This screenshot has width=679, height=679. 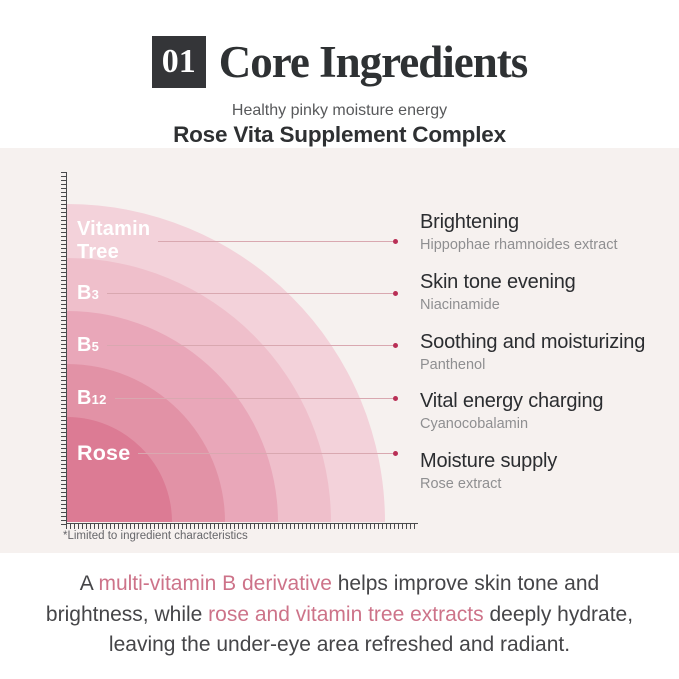 What do you see at coordinates (533, 342) in the screenshot?
I see `benefit-heading-b5: Soothing and moisturizing` at bounding box center [533, 342].